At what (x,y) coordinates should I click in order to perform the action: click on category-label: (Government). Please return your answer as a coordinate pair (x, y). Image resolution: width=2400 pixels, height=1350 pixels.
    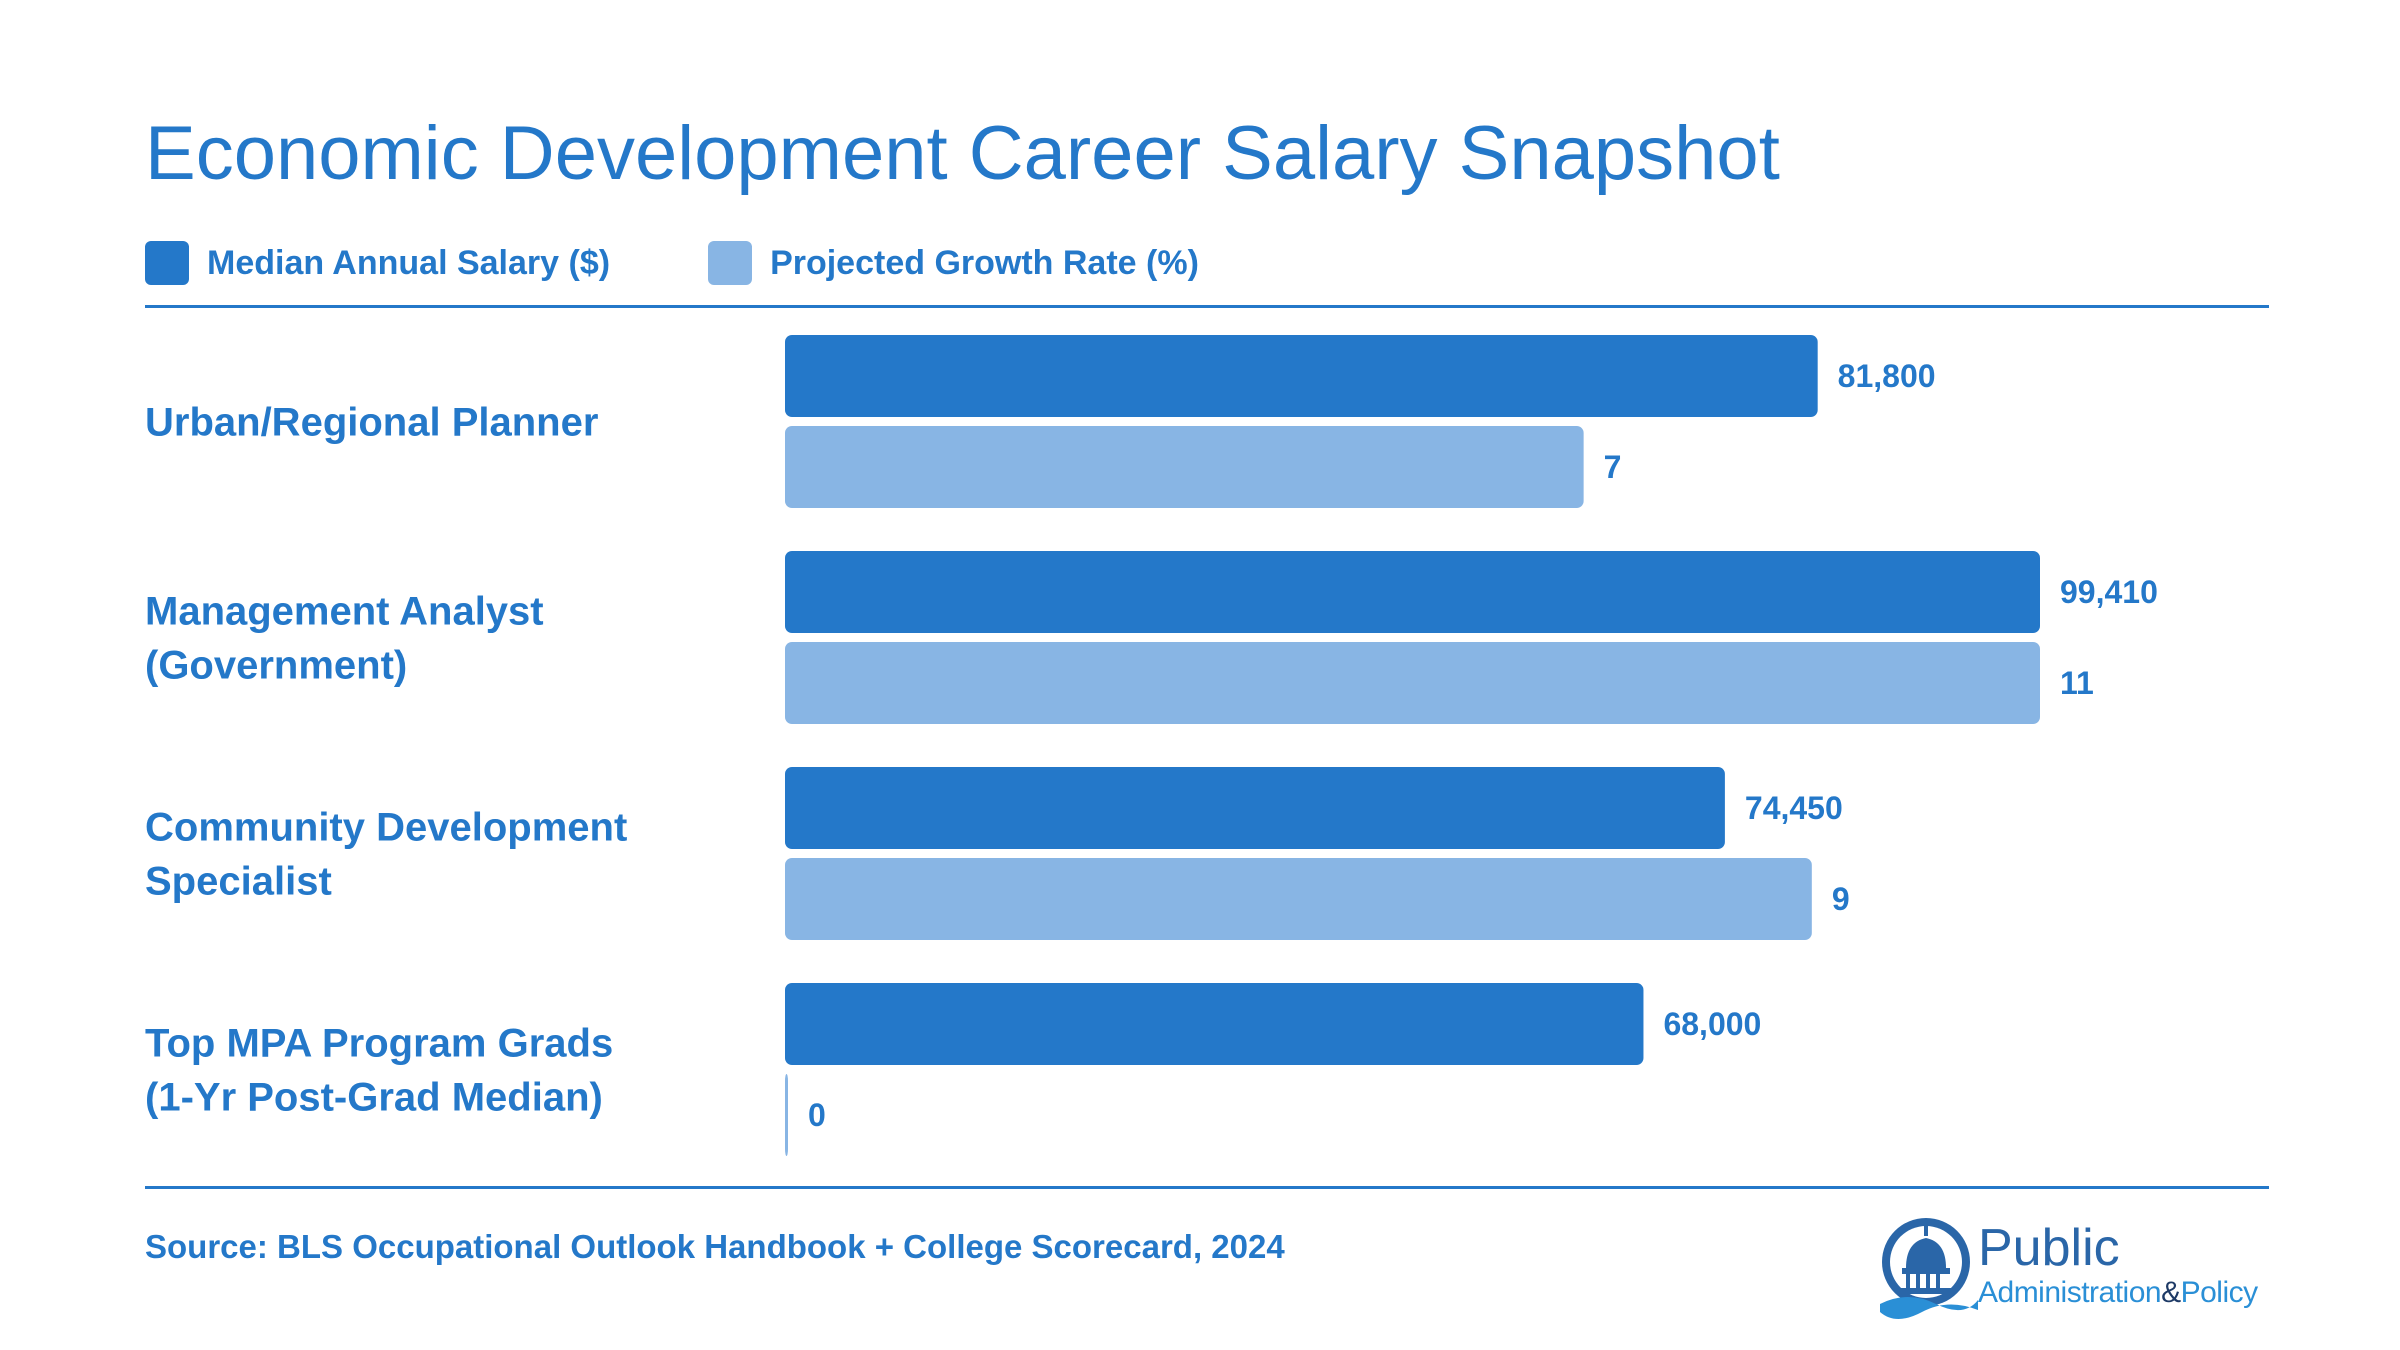
    Looking at the image, I should click on (276, 666).